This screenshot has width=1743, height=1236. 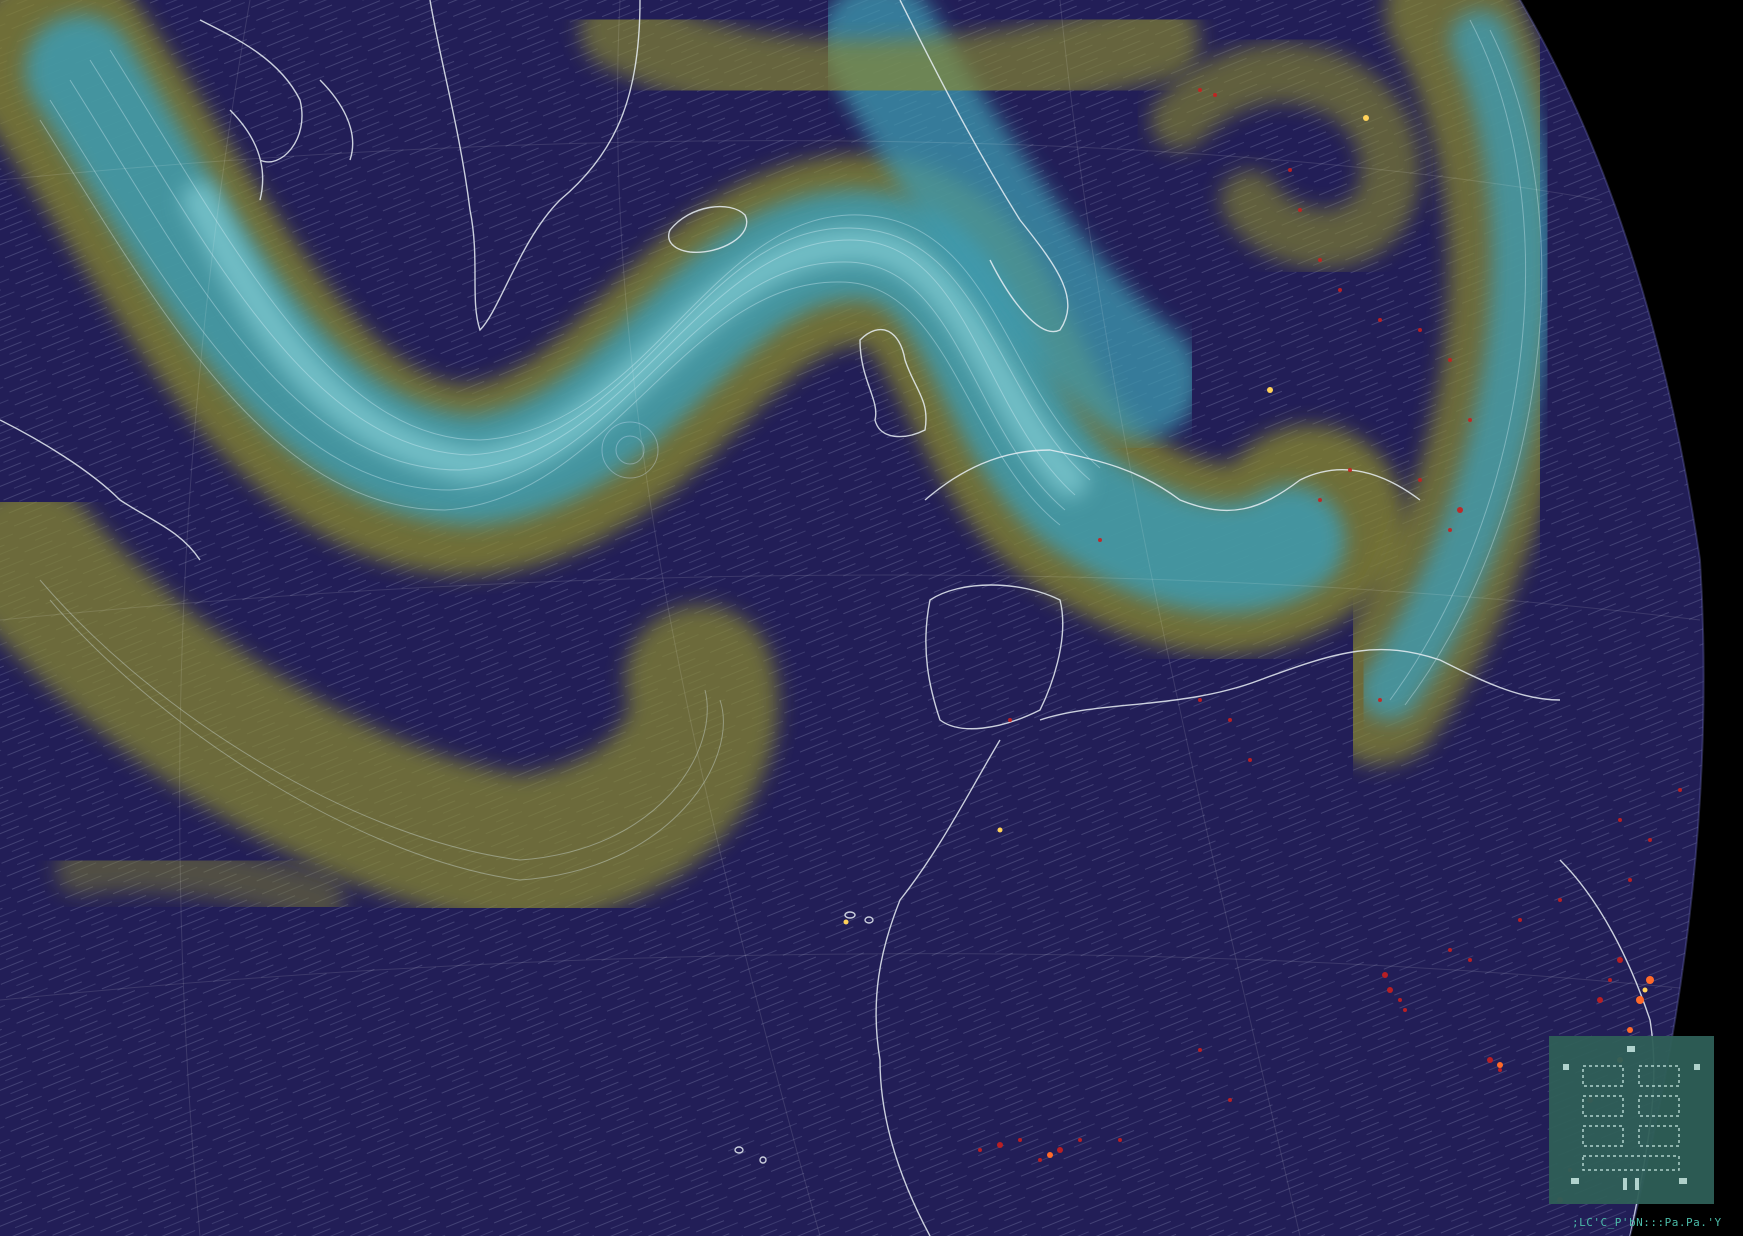 What do you see at coordinates (938, 987) in the screenshot?
I see `africa-coastline` at bounding box center [938, 987].